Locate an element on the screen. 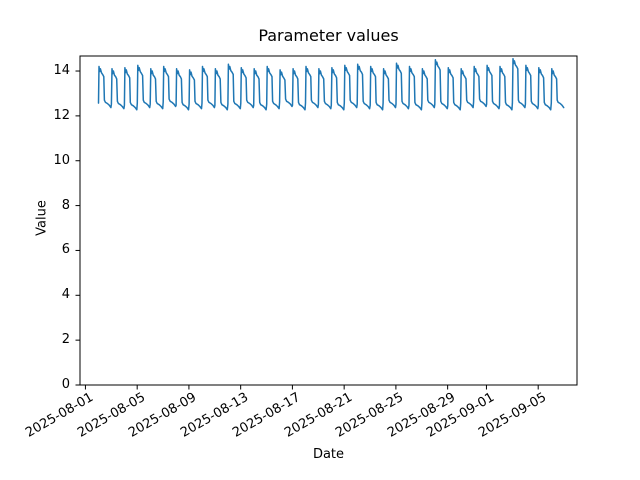  chart-title: Parameter values is located at coordinates (328, 35).